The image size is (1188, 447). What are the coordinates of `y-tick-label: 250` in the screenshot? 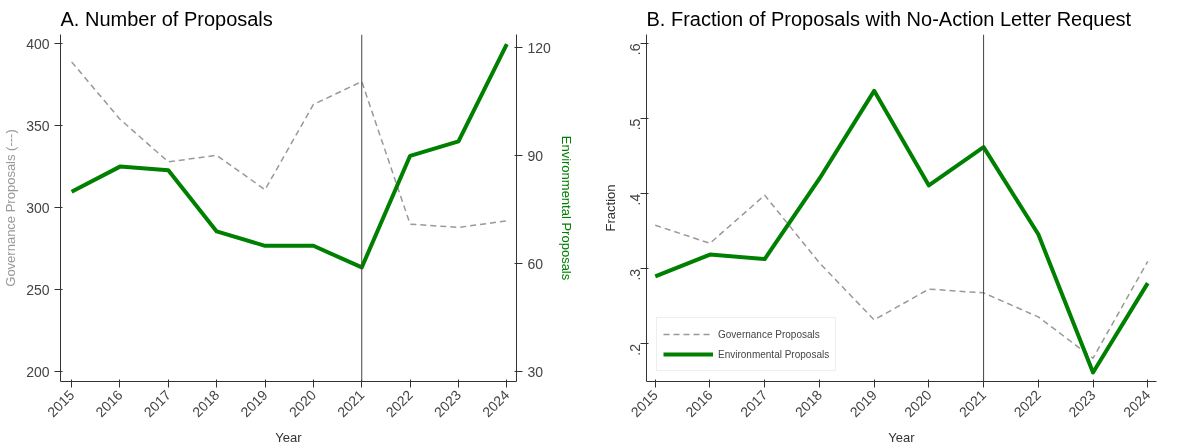 It's located at (38, 289).